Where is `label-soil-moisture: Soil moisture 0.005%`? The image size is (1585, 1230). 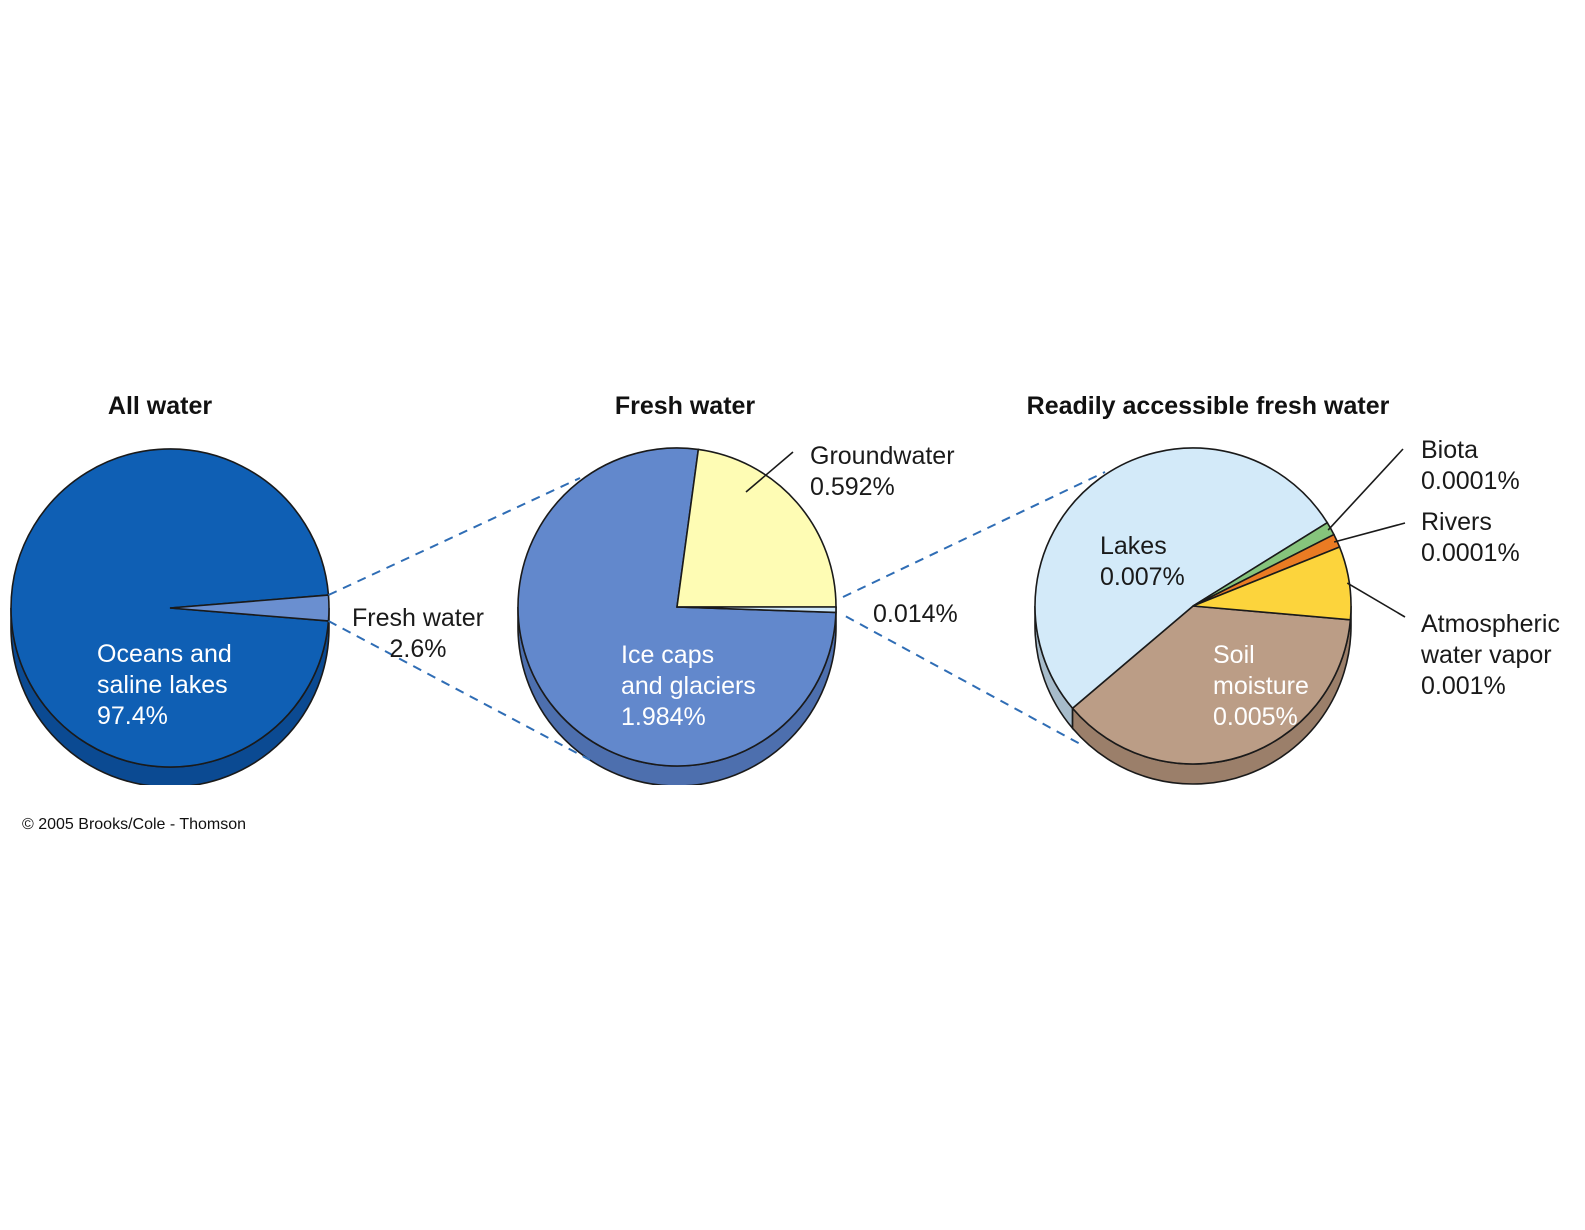
label-soil-moisture: Soil moisture 0.005% is located at coordinates (1261, 686).